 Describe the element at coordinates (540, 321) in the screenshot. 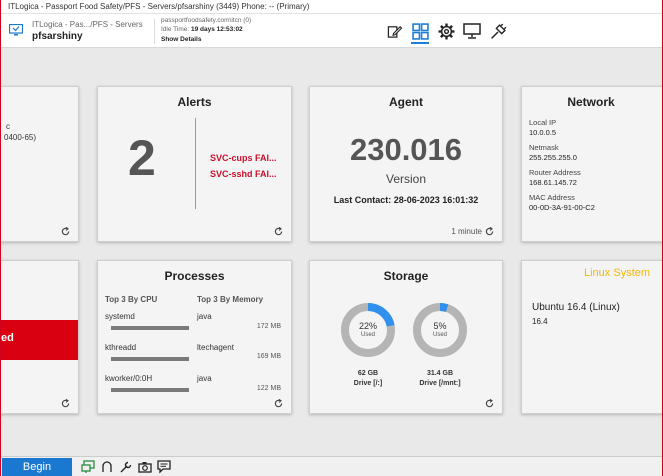

I see `os-version: 16.4` at that location.